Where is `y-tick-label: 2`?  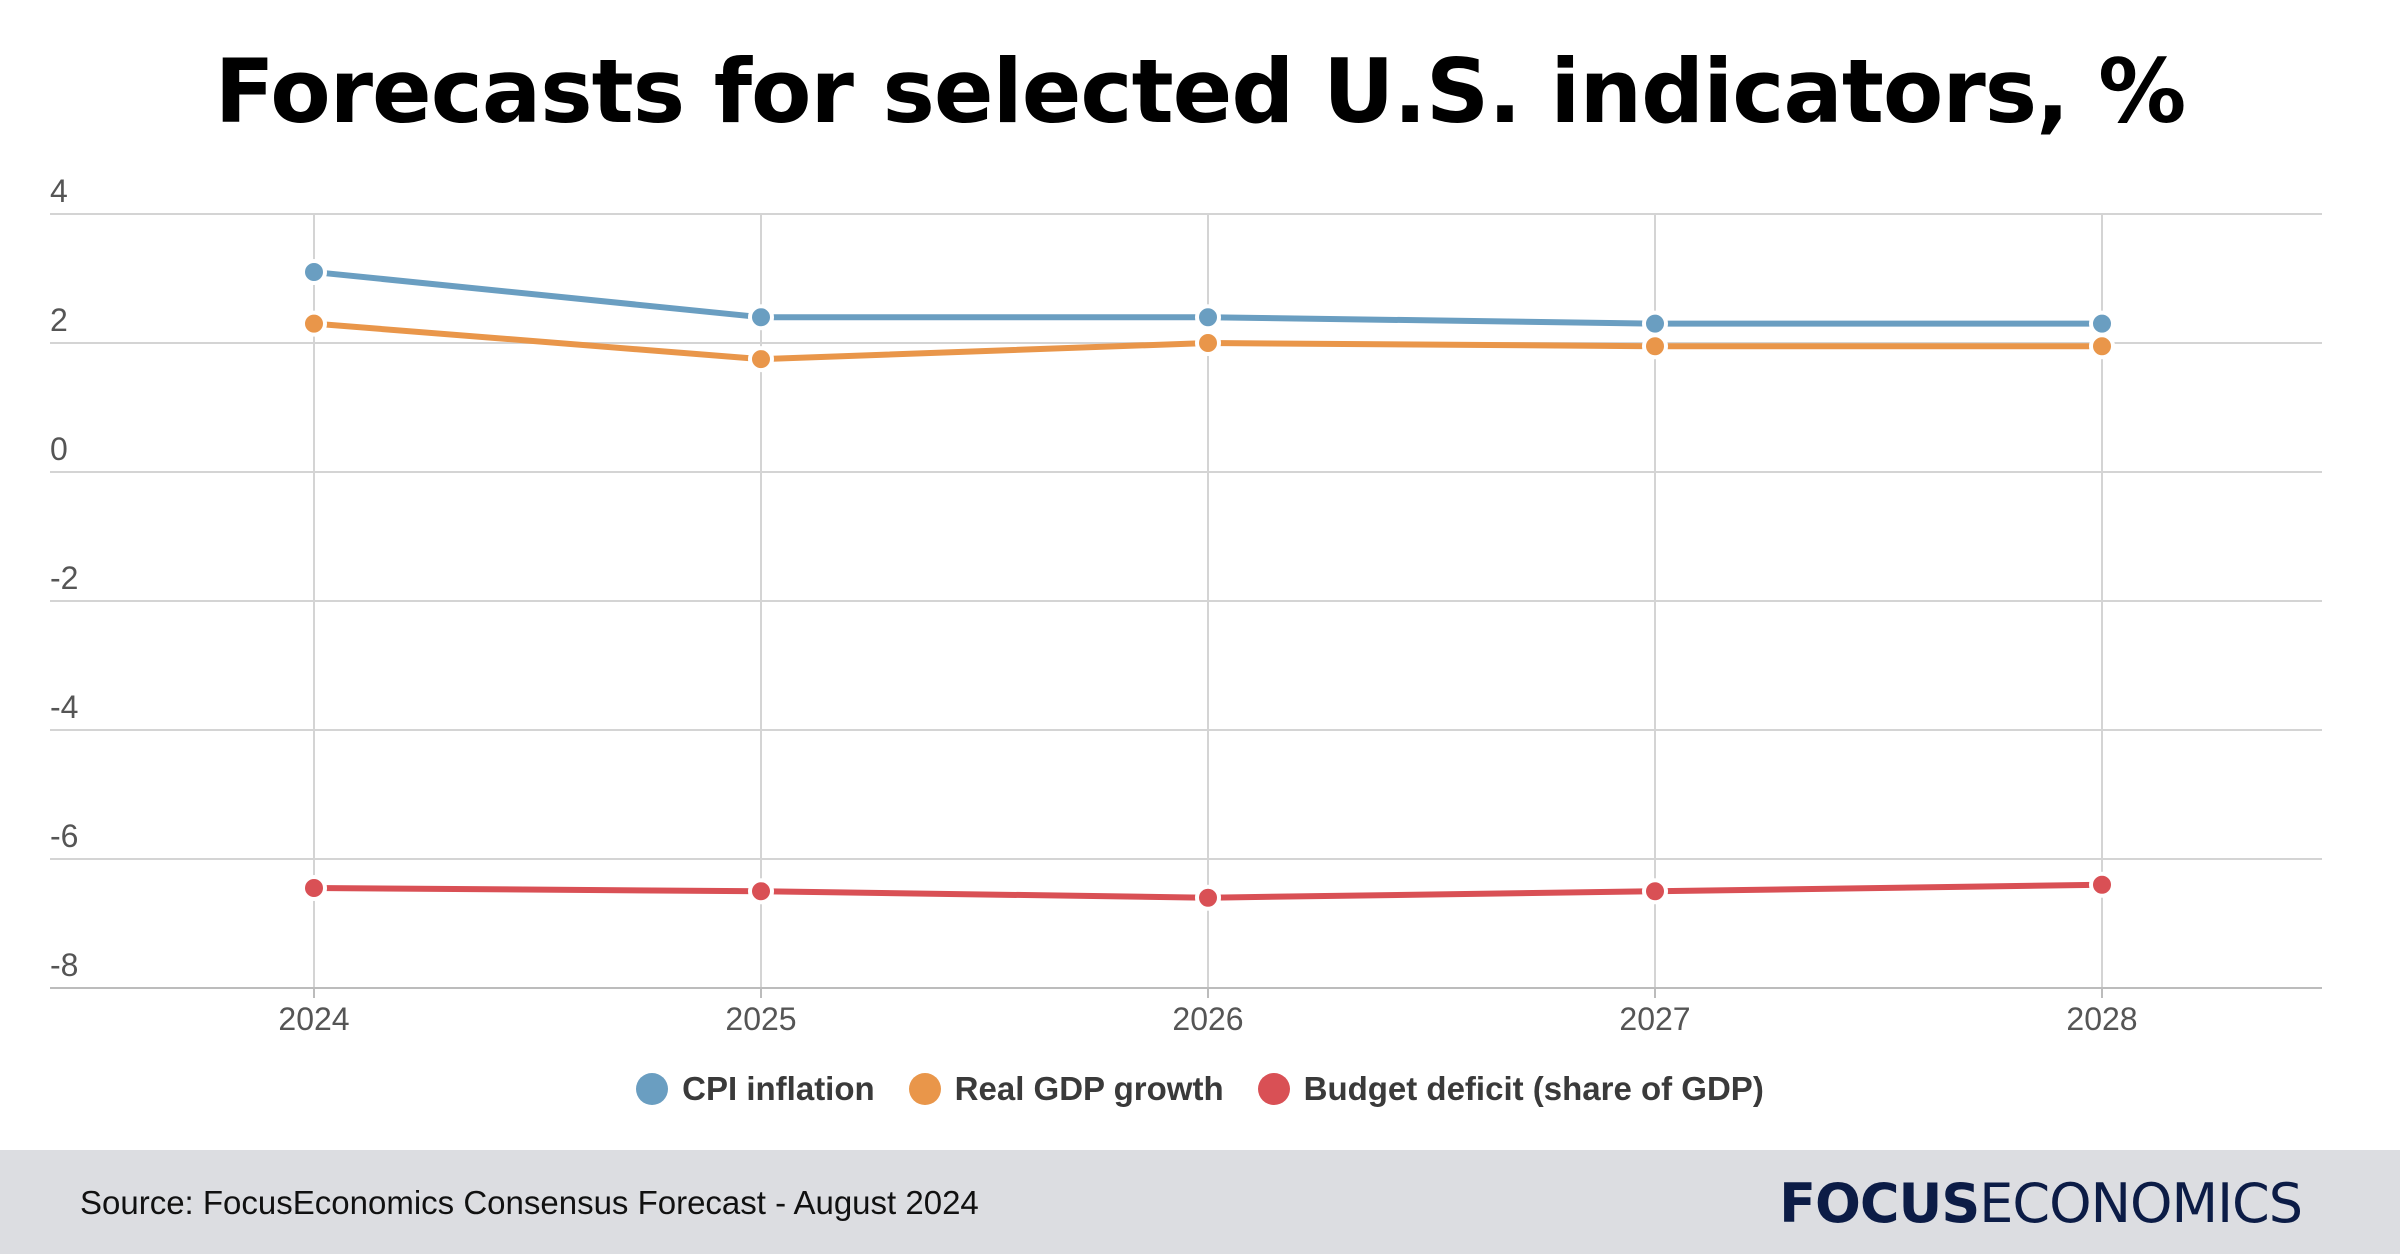 y-tick-label: 2 is located at coordinates (59, 320).